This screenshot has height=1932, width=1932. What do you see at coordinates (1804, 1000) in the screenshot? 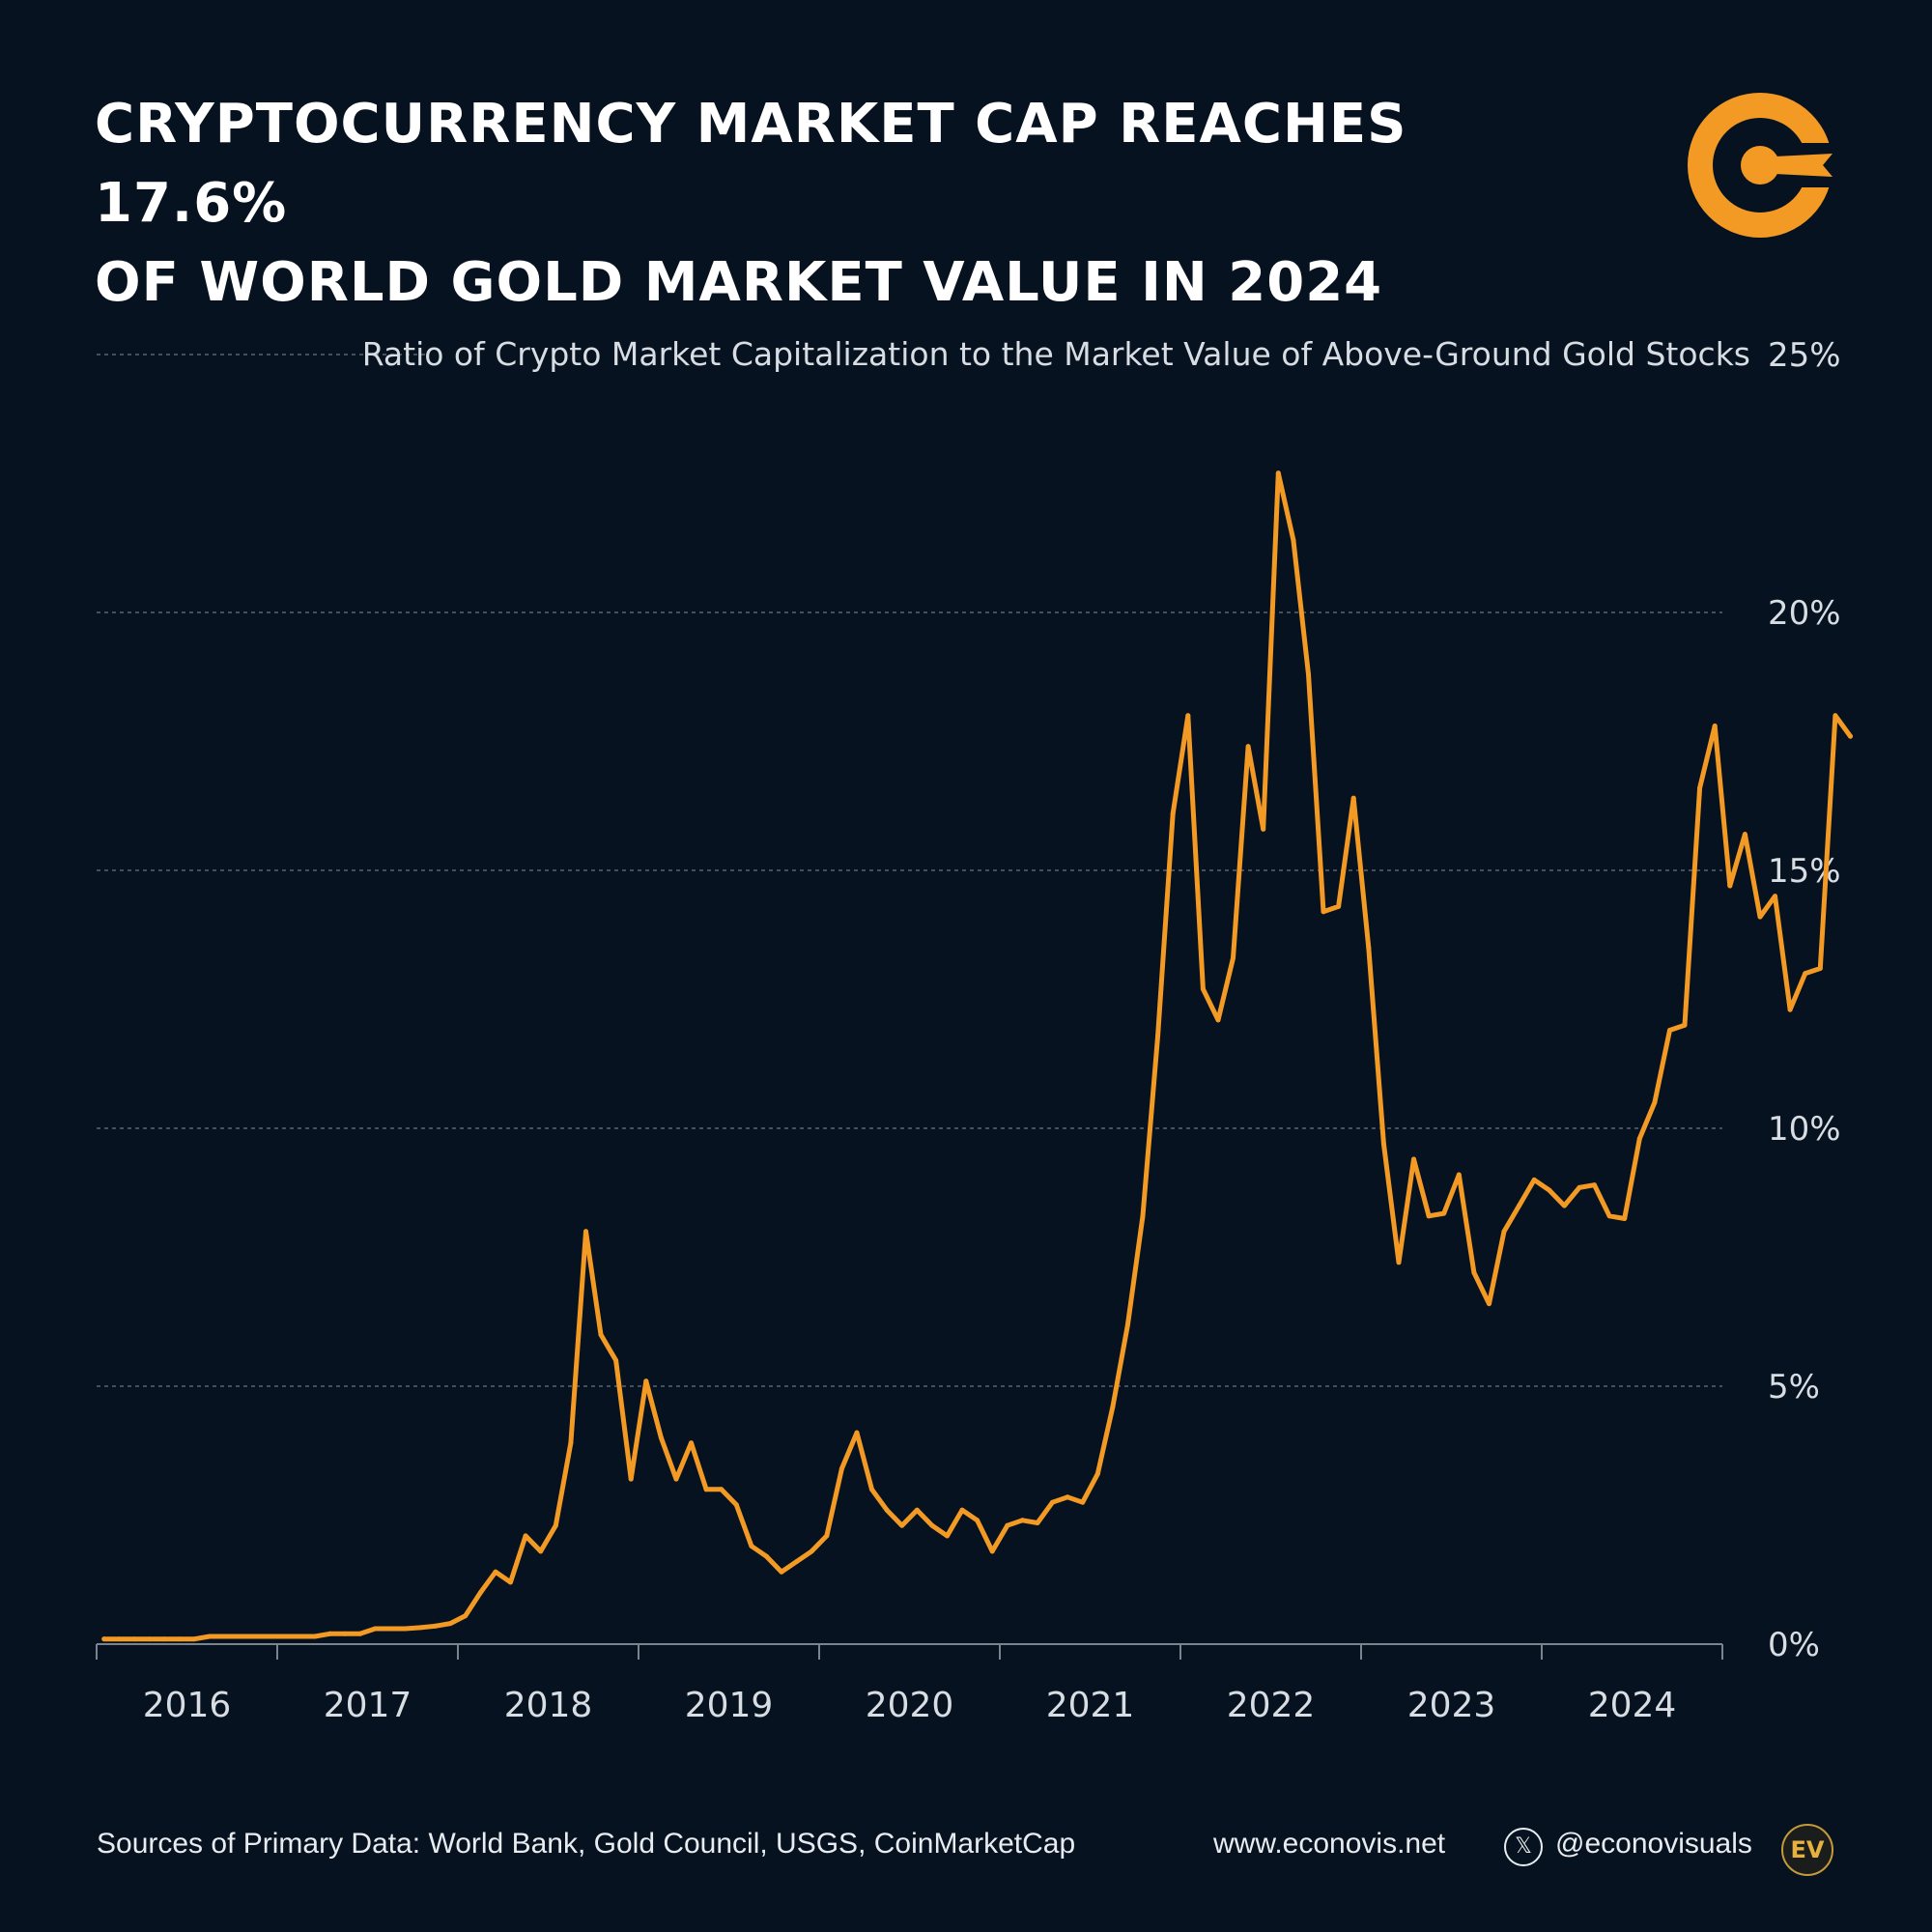
I see `y-axis-ticks: 0% 5% 10% 15% 20% 25%` at bounding box center [1804, 1000].